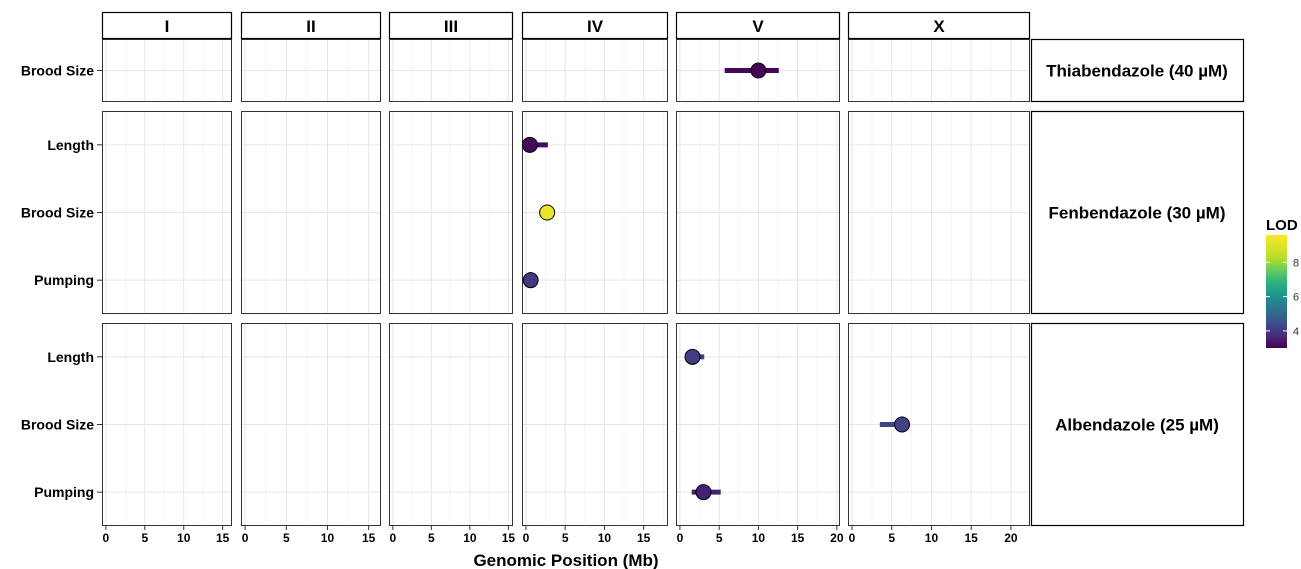 The image size is (1301, 569). I want to click on legend-colorbar, so click(1276, 291).